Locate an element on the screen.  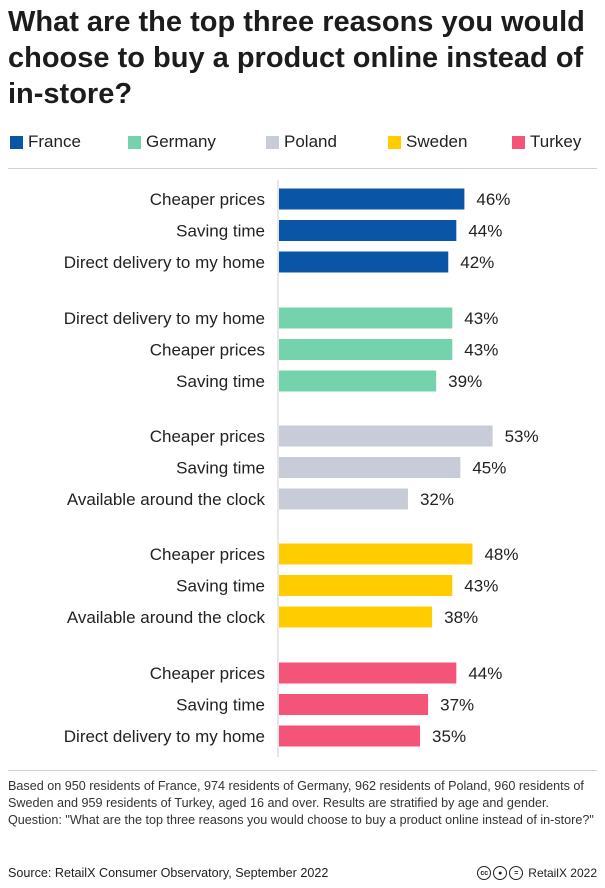
legend-swatch-poland is located at coordinates (272, 142).